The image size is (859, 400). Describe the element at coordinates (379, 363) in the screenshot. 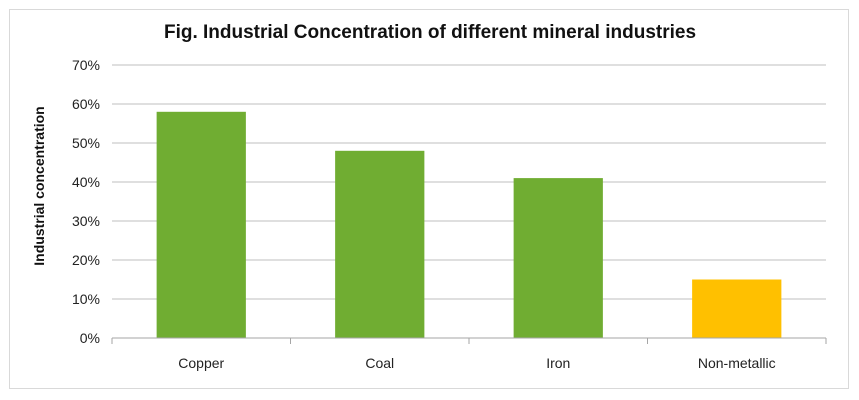

I see `x-tick-label: Coal` at that location.